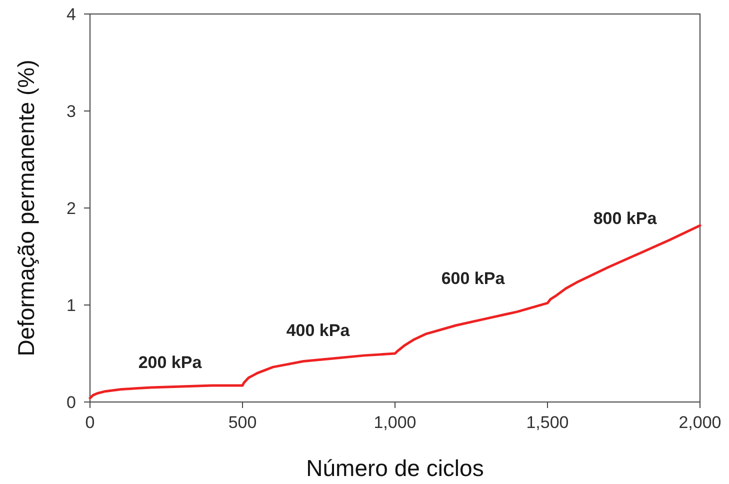 The image size is (729, 484). Describe the element at coordinates (71, 305) in the screenshot. I see `y-tick-label: 1` at that location.